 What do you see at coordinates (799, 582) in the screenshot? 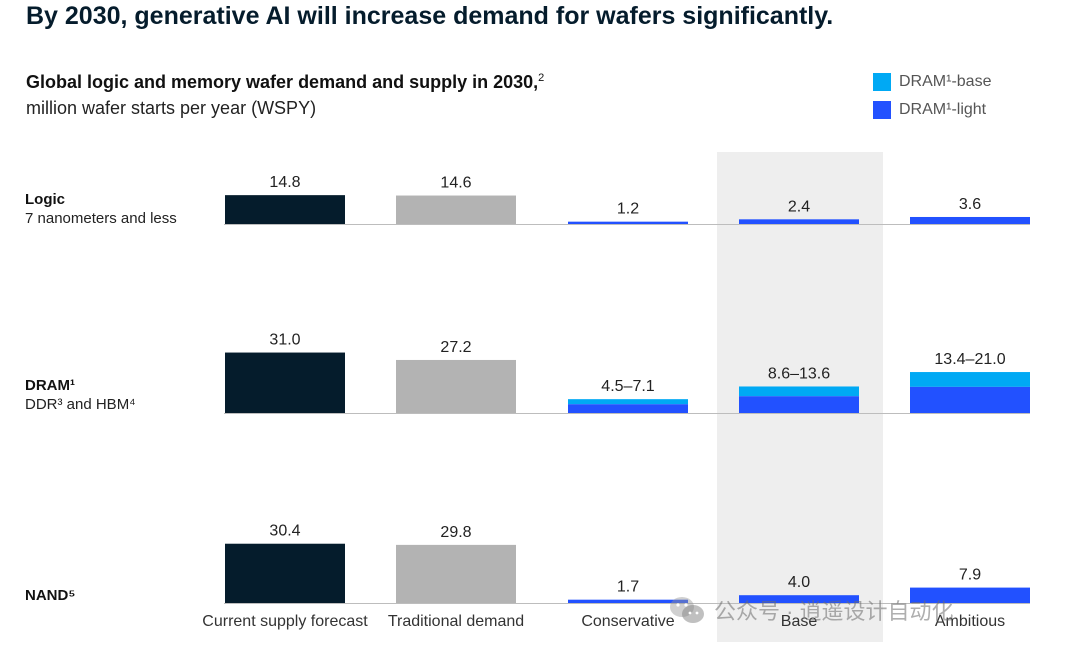
I see `value-label-nand-base: 4.0` at bounding box center [799, 582].